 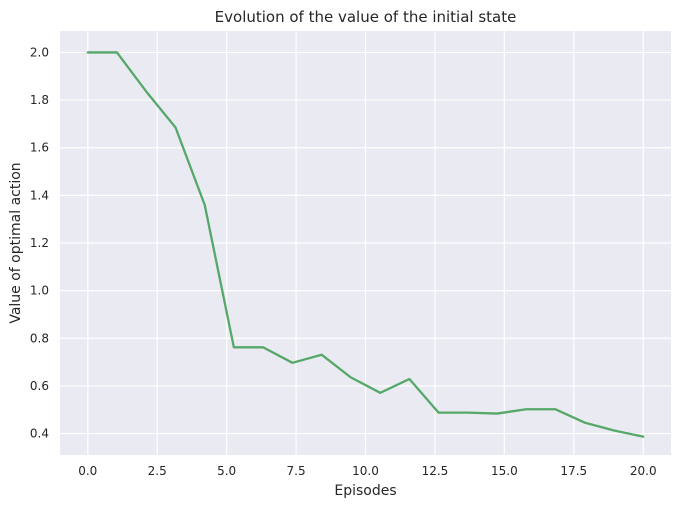 I want to click on y-tick-label: 0.6, so click(x=39, y=386).